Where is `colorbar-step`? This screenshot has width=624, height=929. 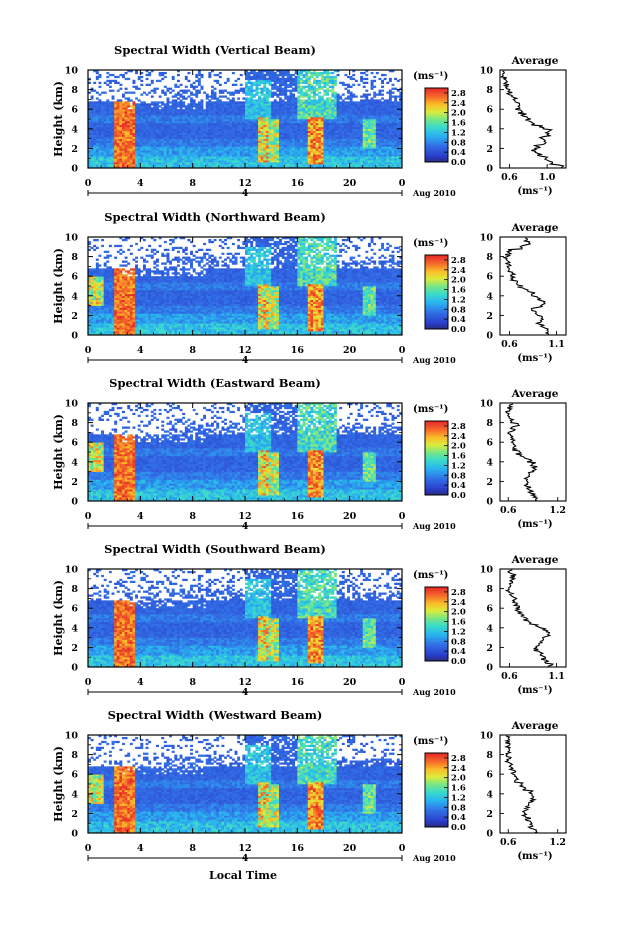 colorbar-step is located at coordinates (436, 109).